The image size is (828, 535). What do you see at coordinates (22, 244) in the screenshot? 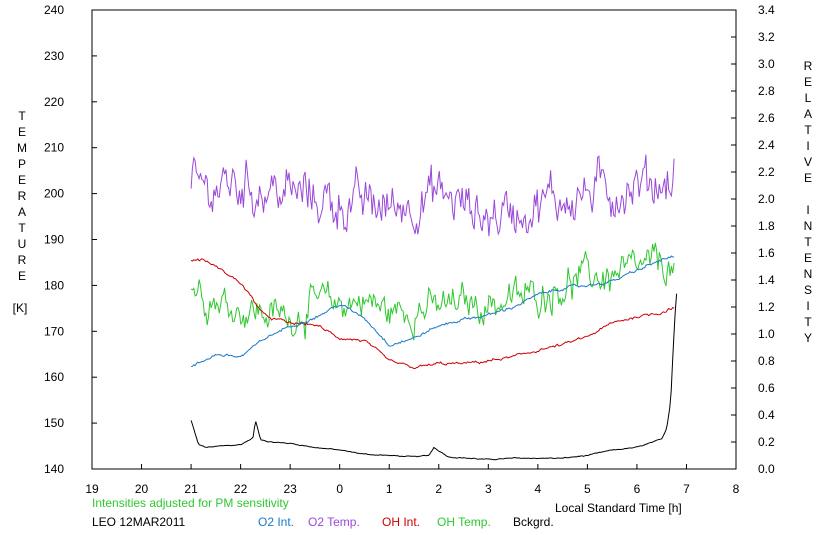
I see `left-axis-title-letter: U` at bounding box center [22, 244].